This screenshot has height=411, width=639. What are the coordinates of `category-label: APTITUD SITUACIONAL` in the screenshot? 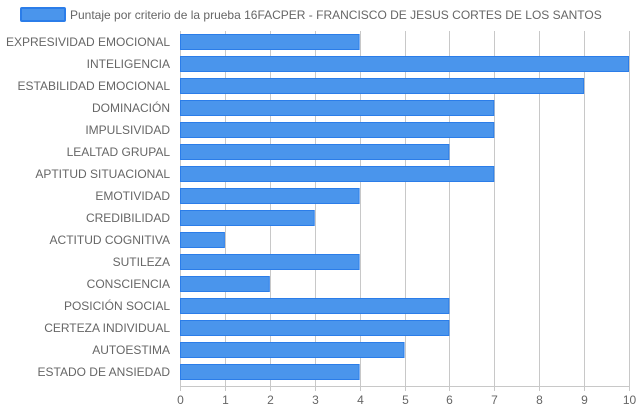 It's located at (102, 174).